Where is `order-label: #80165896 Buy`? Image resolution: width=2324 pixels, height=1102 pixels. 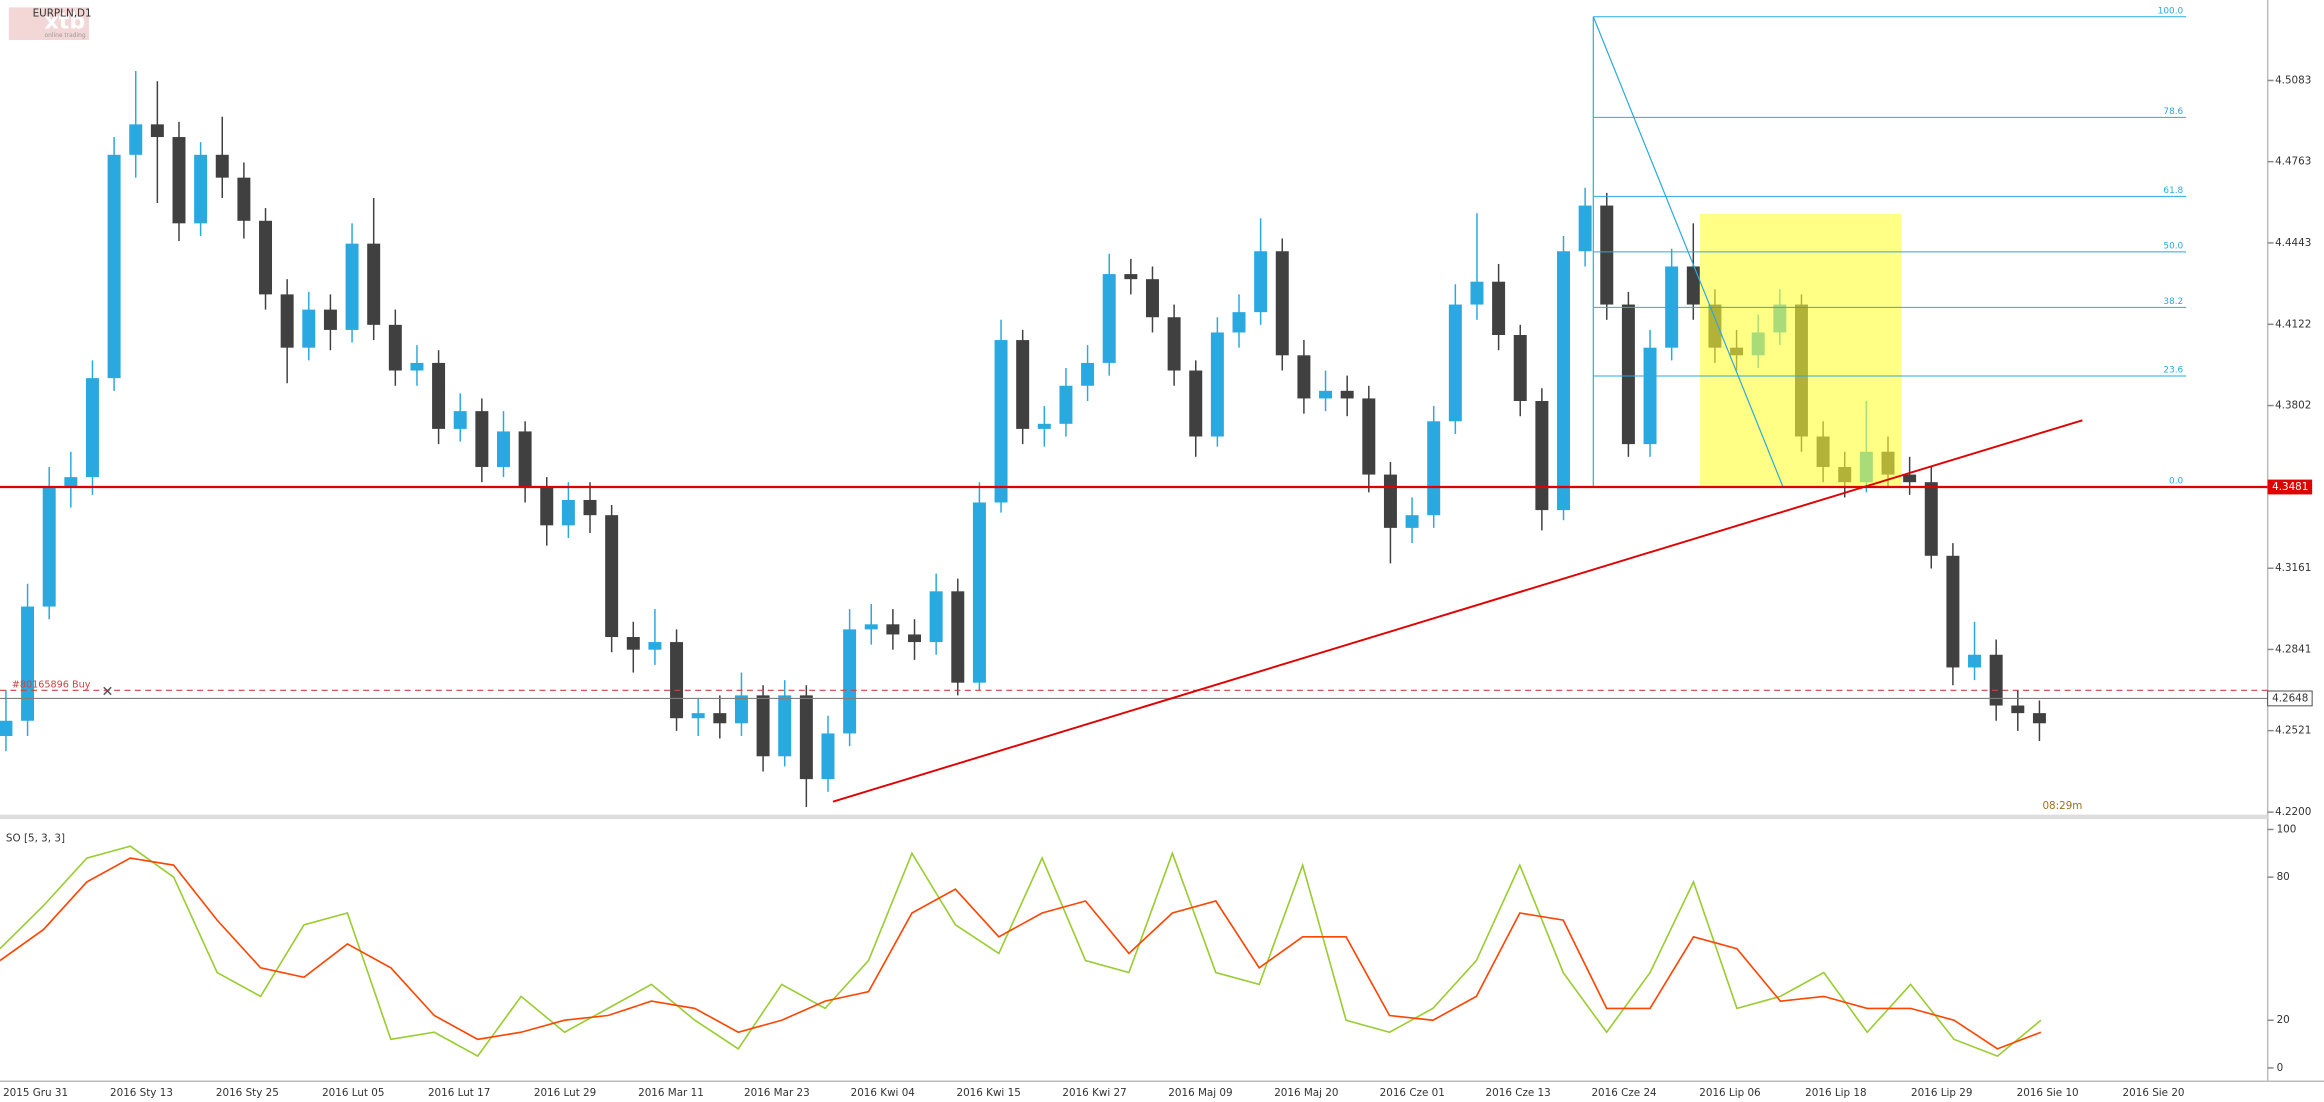 order-label: #80165896 Buy is located at coordinates (51, 684).